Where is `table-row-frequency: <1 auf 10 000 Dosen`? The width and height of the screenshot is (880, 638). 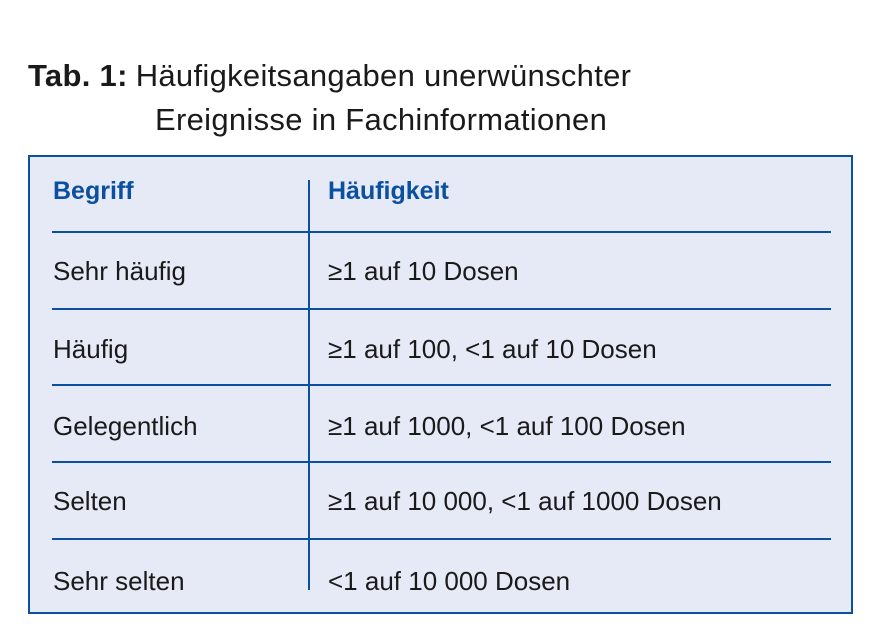
table-row-frequency: <1 auf 10 000 Dosen is located at coordinates (449, 581).